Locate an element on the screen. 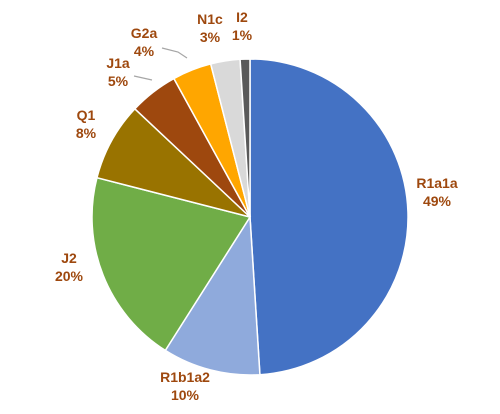  slice-percent-q1: 8% is located at coordinates (86, 133).